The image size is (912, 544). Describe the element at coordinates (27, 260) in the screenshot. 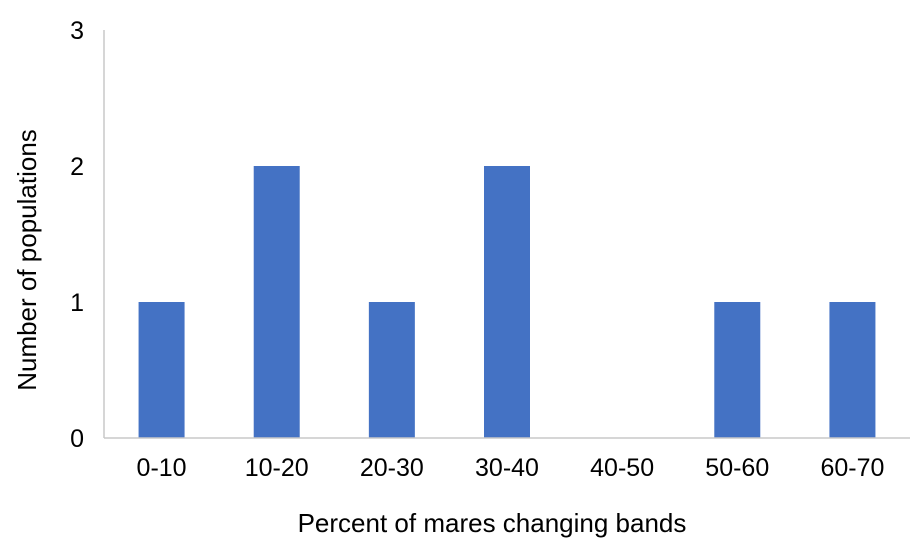

I see `y-axis-title: Number of populations` at that location.